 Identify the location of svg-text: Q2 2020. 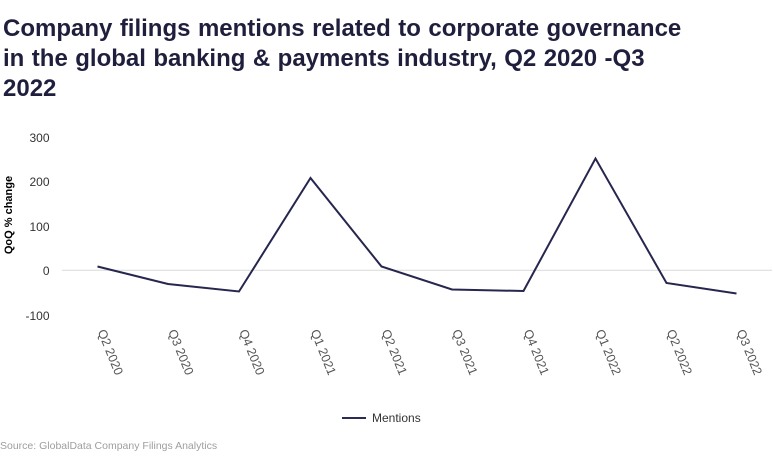
(110, 352).